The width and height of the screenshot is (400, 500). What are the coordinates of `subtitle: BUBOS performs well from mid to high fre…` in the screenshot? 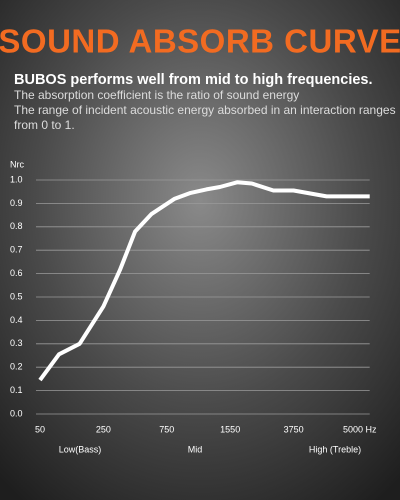 It's located at (193, 80).